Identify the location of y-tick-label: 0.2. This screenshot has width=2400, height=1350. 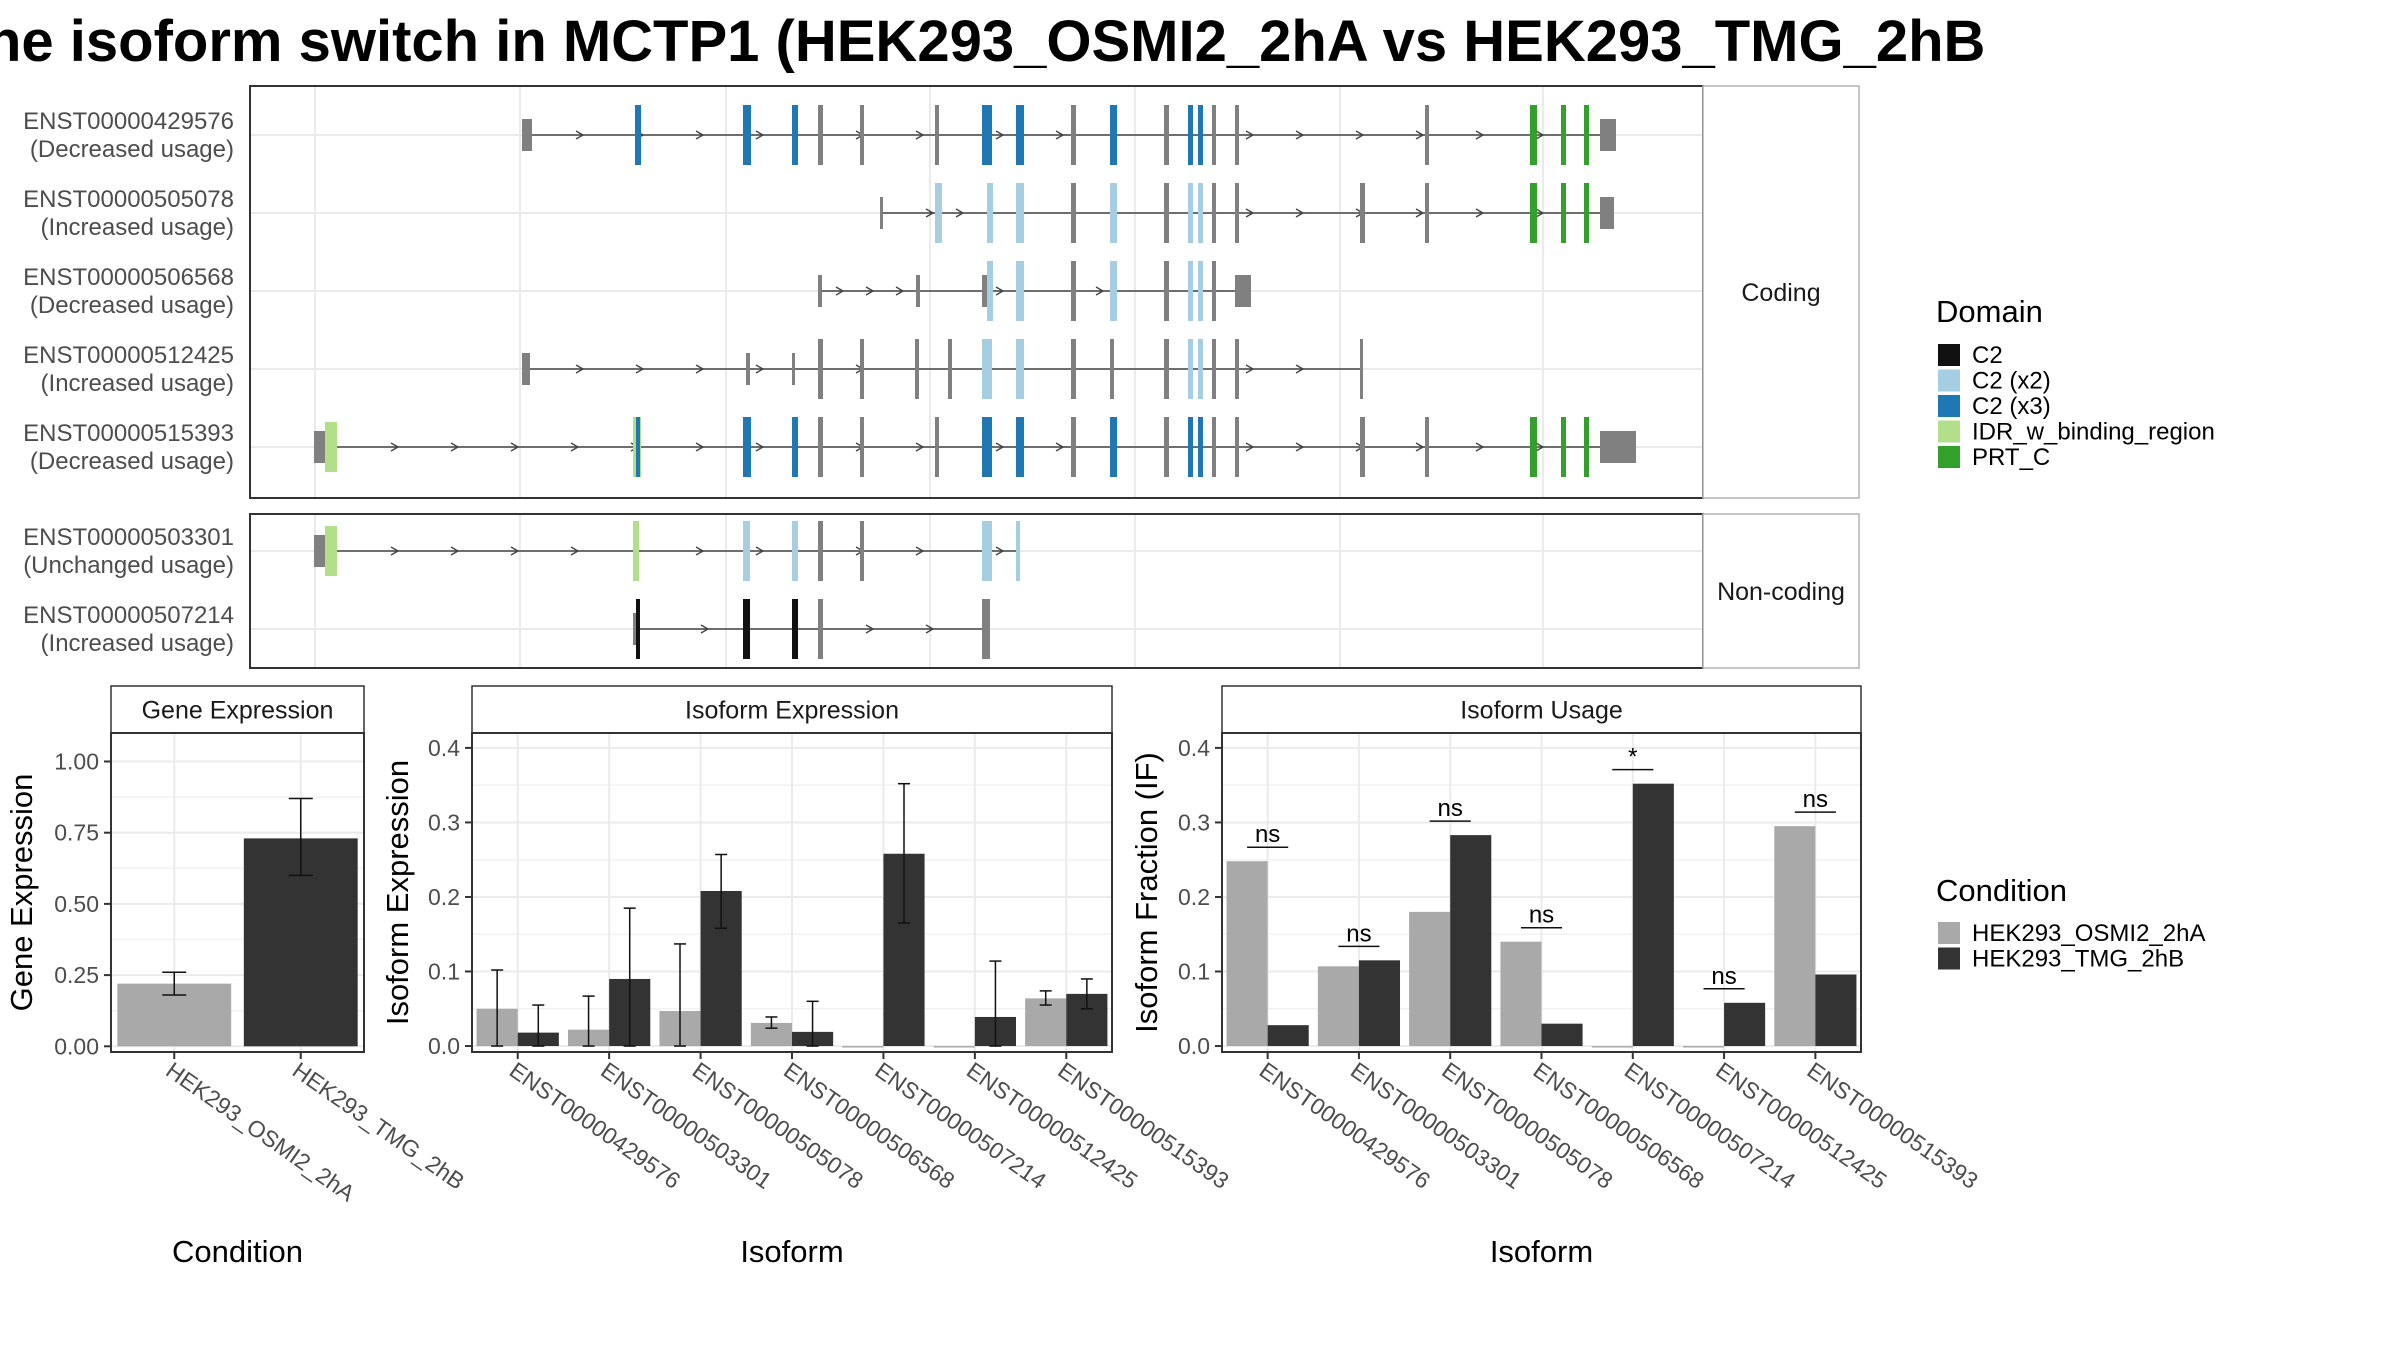
(1194, 897).